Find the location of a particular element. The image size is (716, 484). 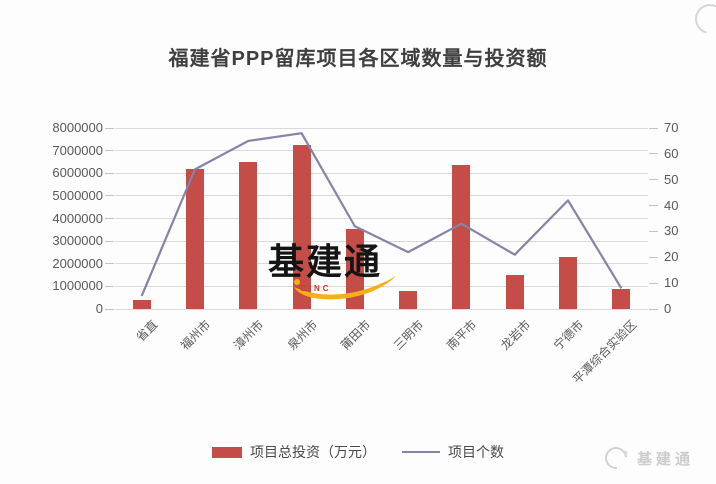

bar-南平市 is located at coordinates (461, 237).